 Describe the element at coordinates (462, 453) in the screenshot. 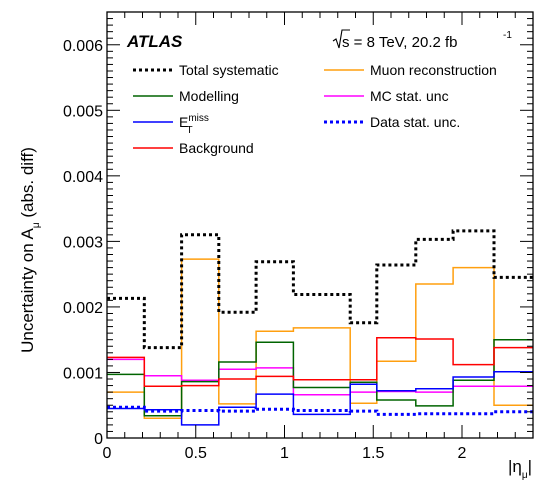

I see `x-tick-label: 2` at that location.